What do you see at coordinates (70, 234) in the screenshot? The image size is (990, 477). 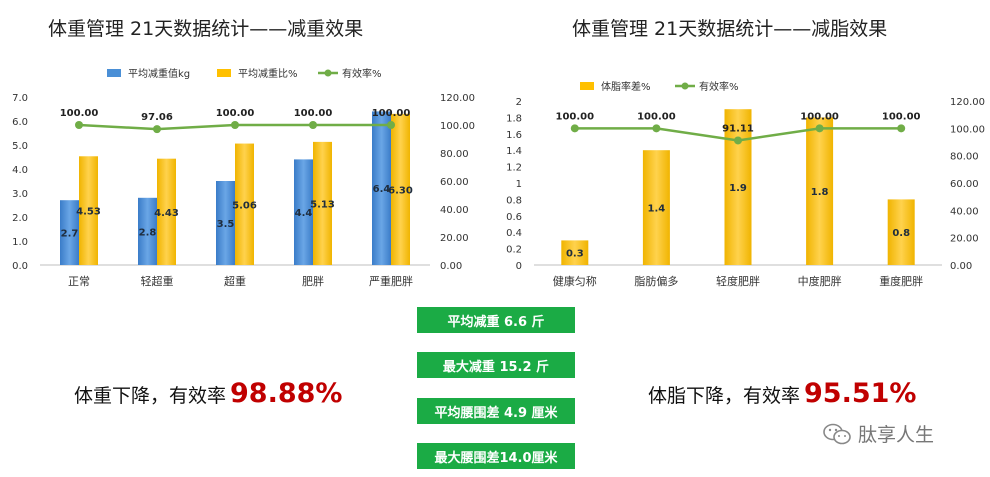 I see `left-bar-label-s0-0: 2.7` at bounding box center [70, 234].